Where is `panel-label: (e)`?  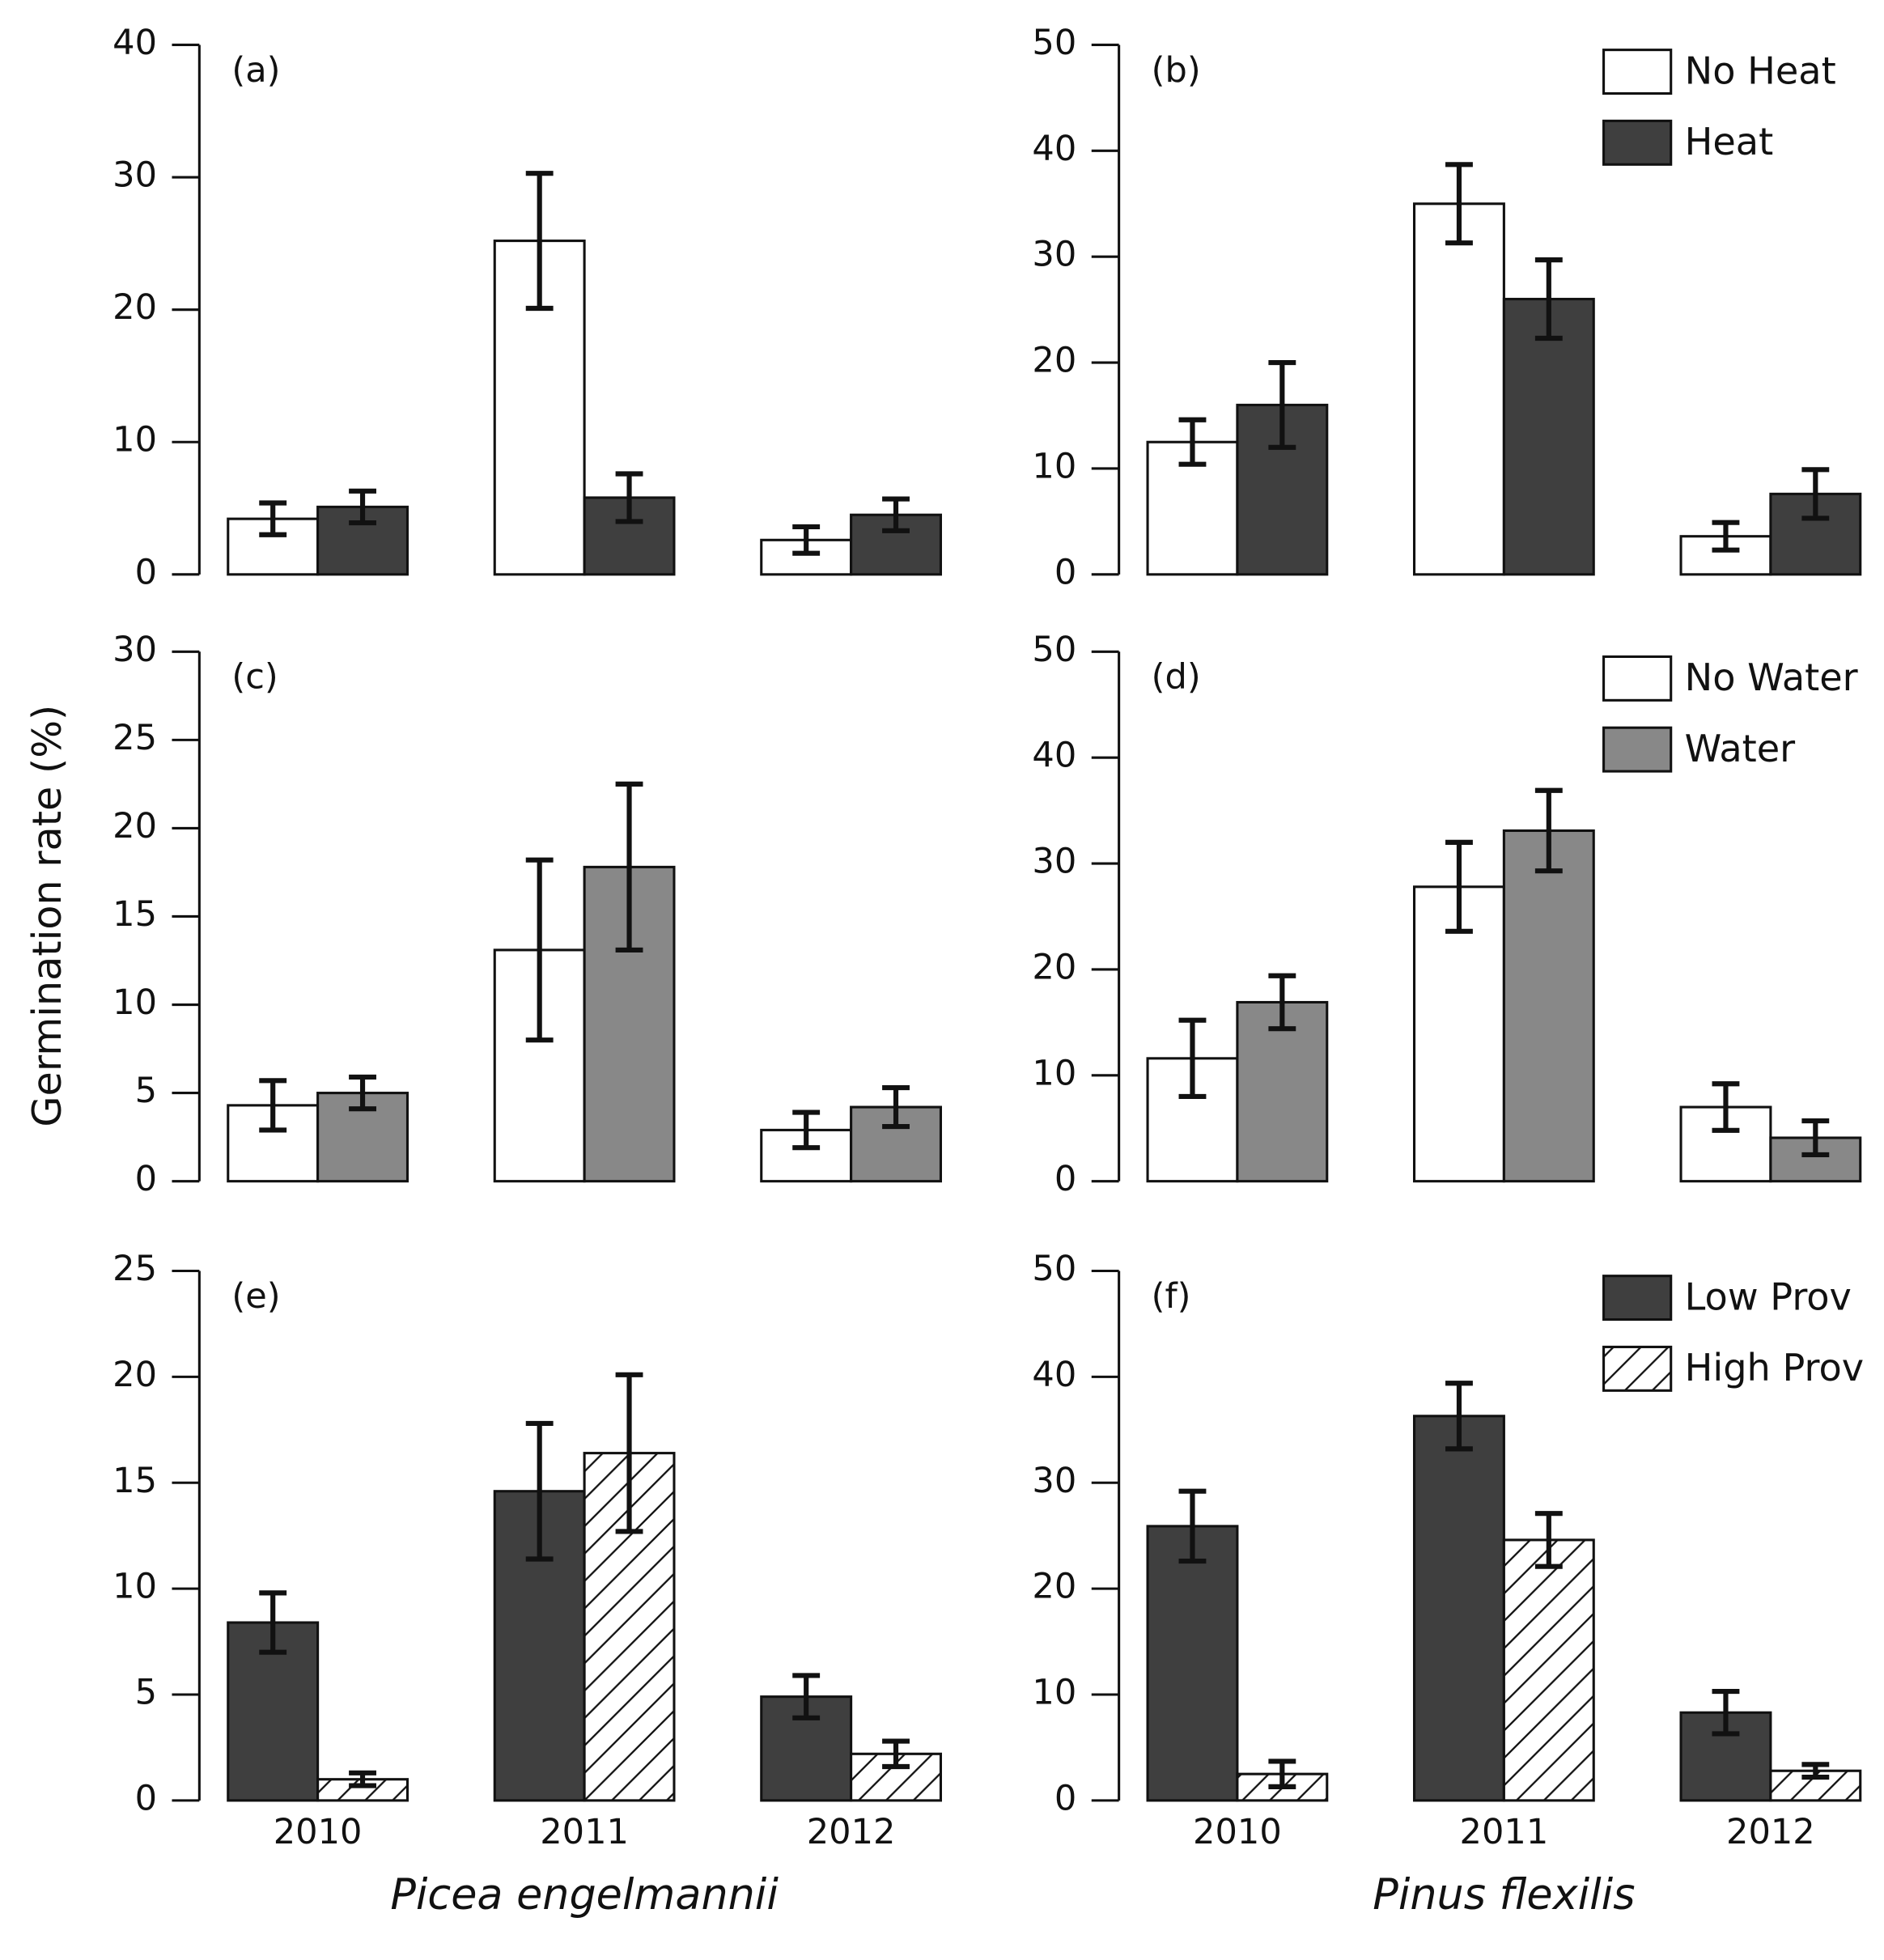 panel-label: (e) is located at coordinates (255, 1297).